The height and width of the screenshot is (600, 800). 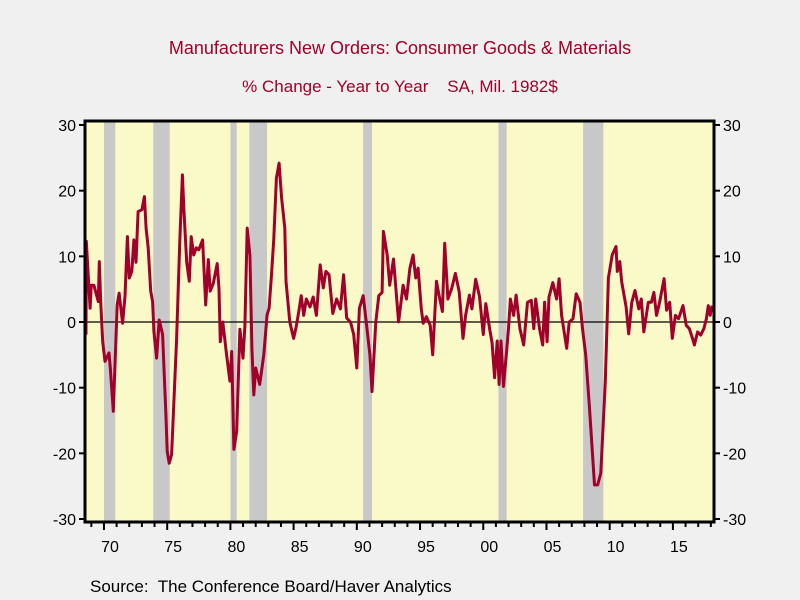 I want to click on x-tick-label: 90, so click(x=363, y=547).